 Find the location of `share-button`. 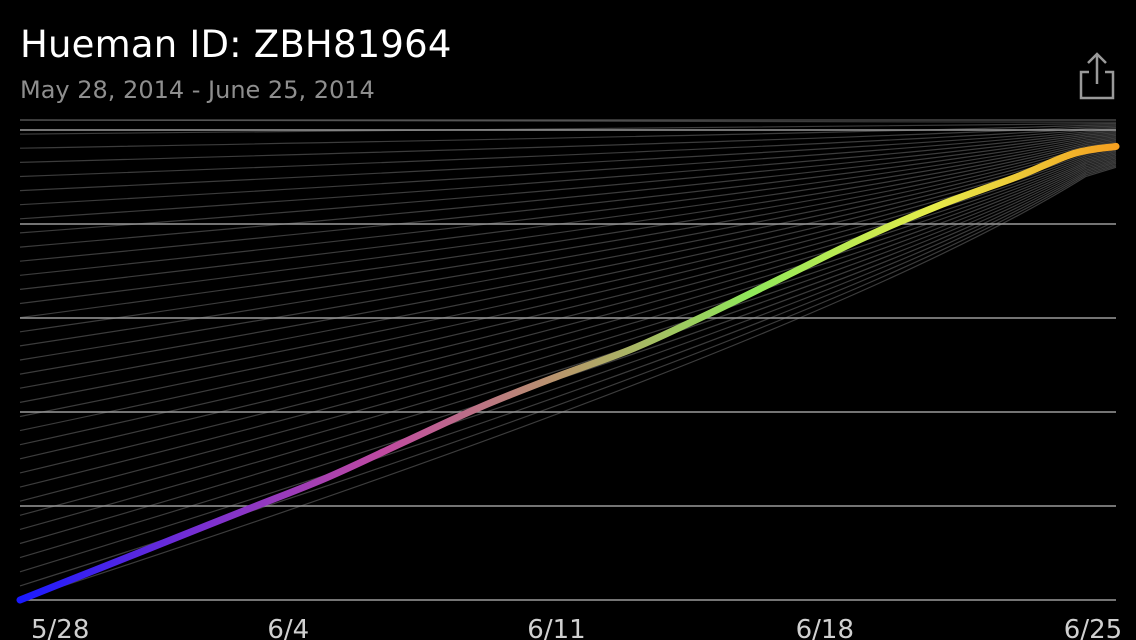

share-button is located at coordinates (1097, 77).